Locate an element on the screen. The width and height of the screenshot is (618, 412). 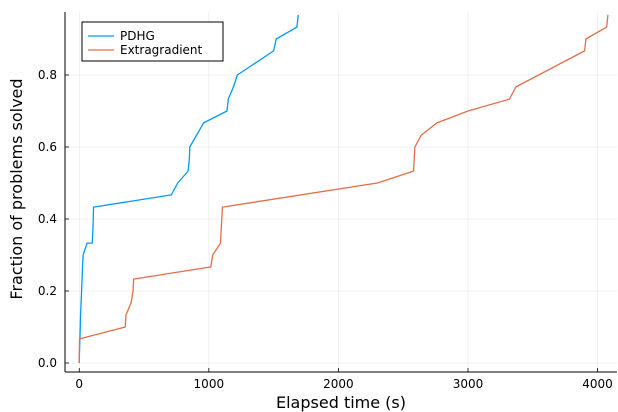
y-ticks: 0.0 0.2 0.4 0.6 0.8 is located at coordinates (53, 219).